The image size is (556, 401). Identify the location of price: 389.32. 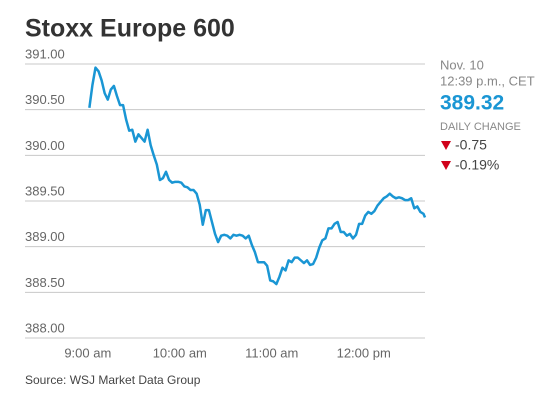
(472, 103).